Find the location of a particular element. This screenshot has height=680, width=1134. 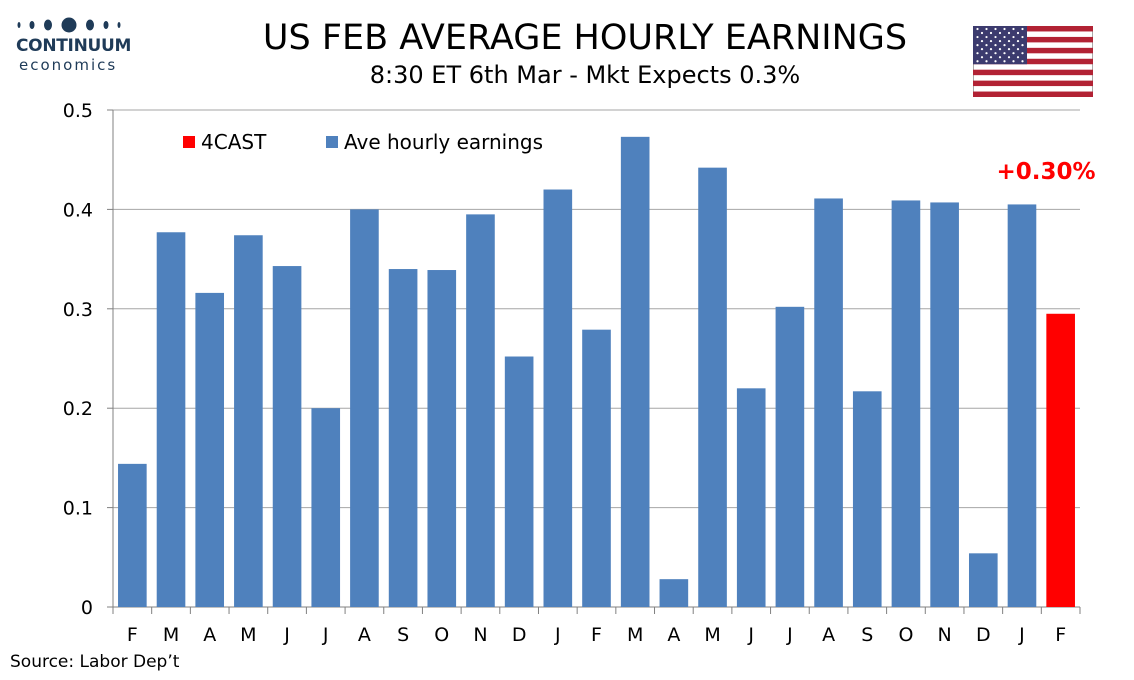

y-tick-label: 0.5 is located at coordinates (78, 111).